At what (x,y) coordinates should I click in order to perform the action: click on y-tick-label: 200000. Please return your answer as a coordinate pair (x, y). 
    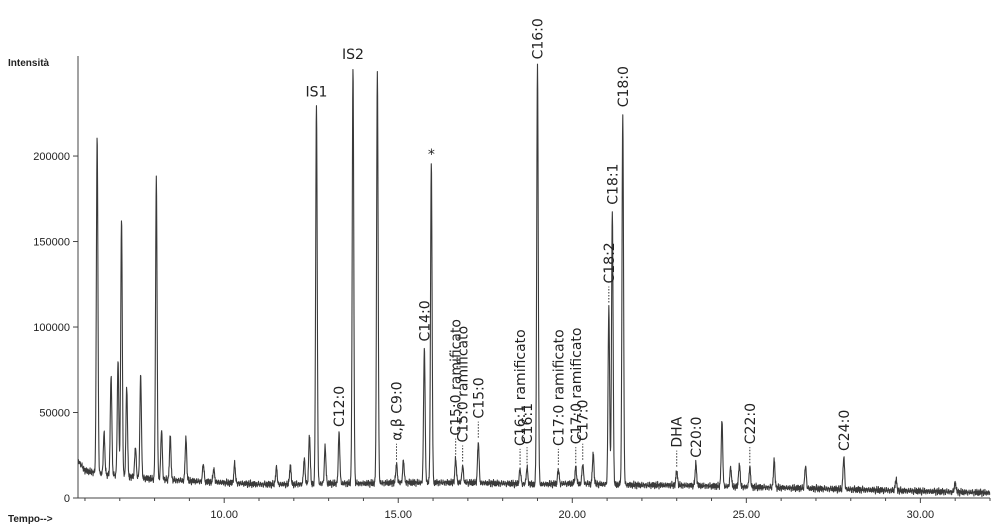
    Looking at the image, I should click on (51, 157).